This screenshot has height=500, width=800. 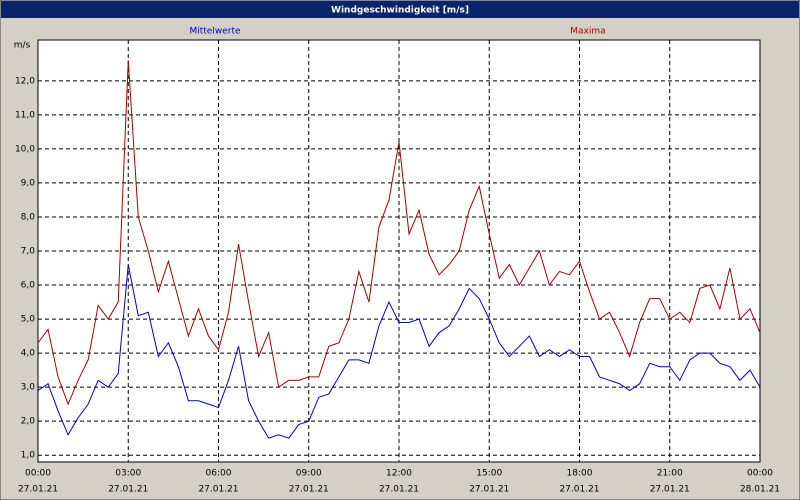 I want to click on x-tick-label: 12:00, so click(x=399, y=474).